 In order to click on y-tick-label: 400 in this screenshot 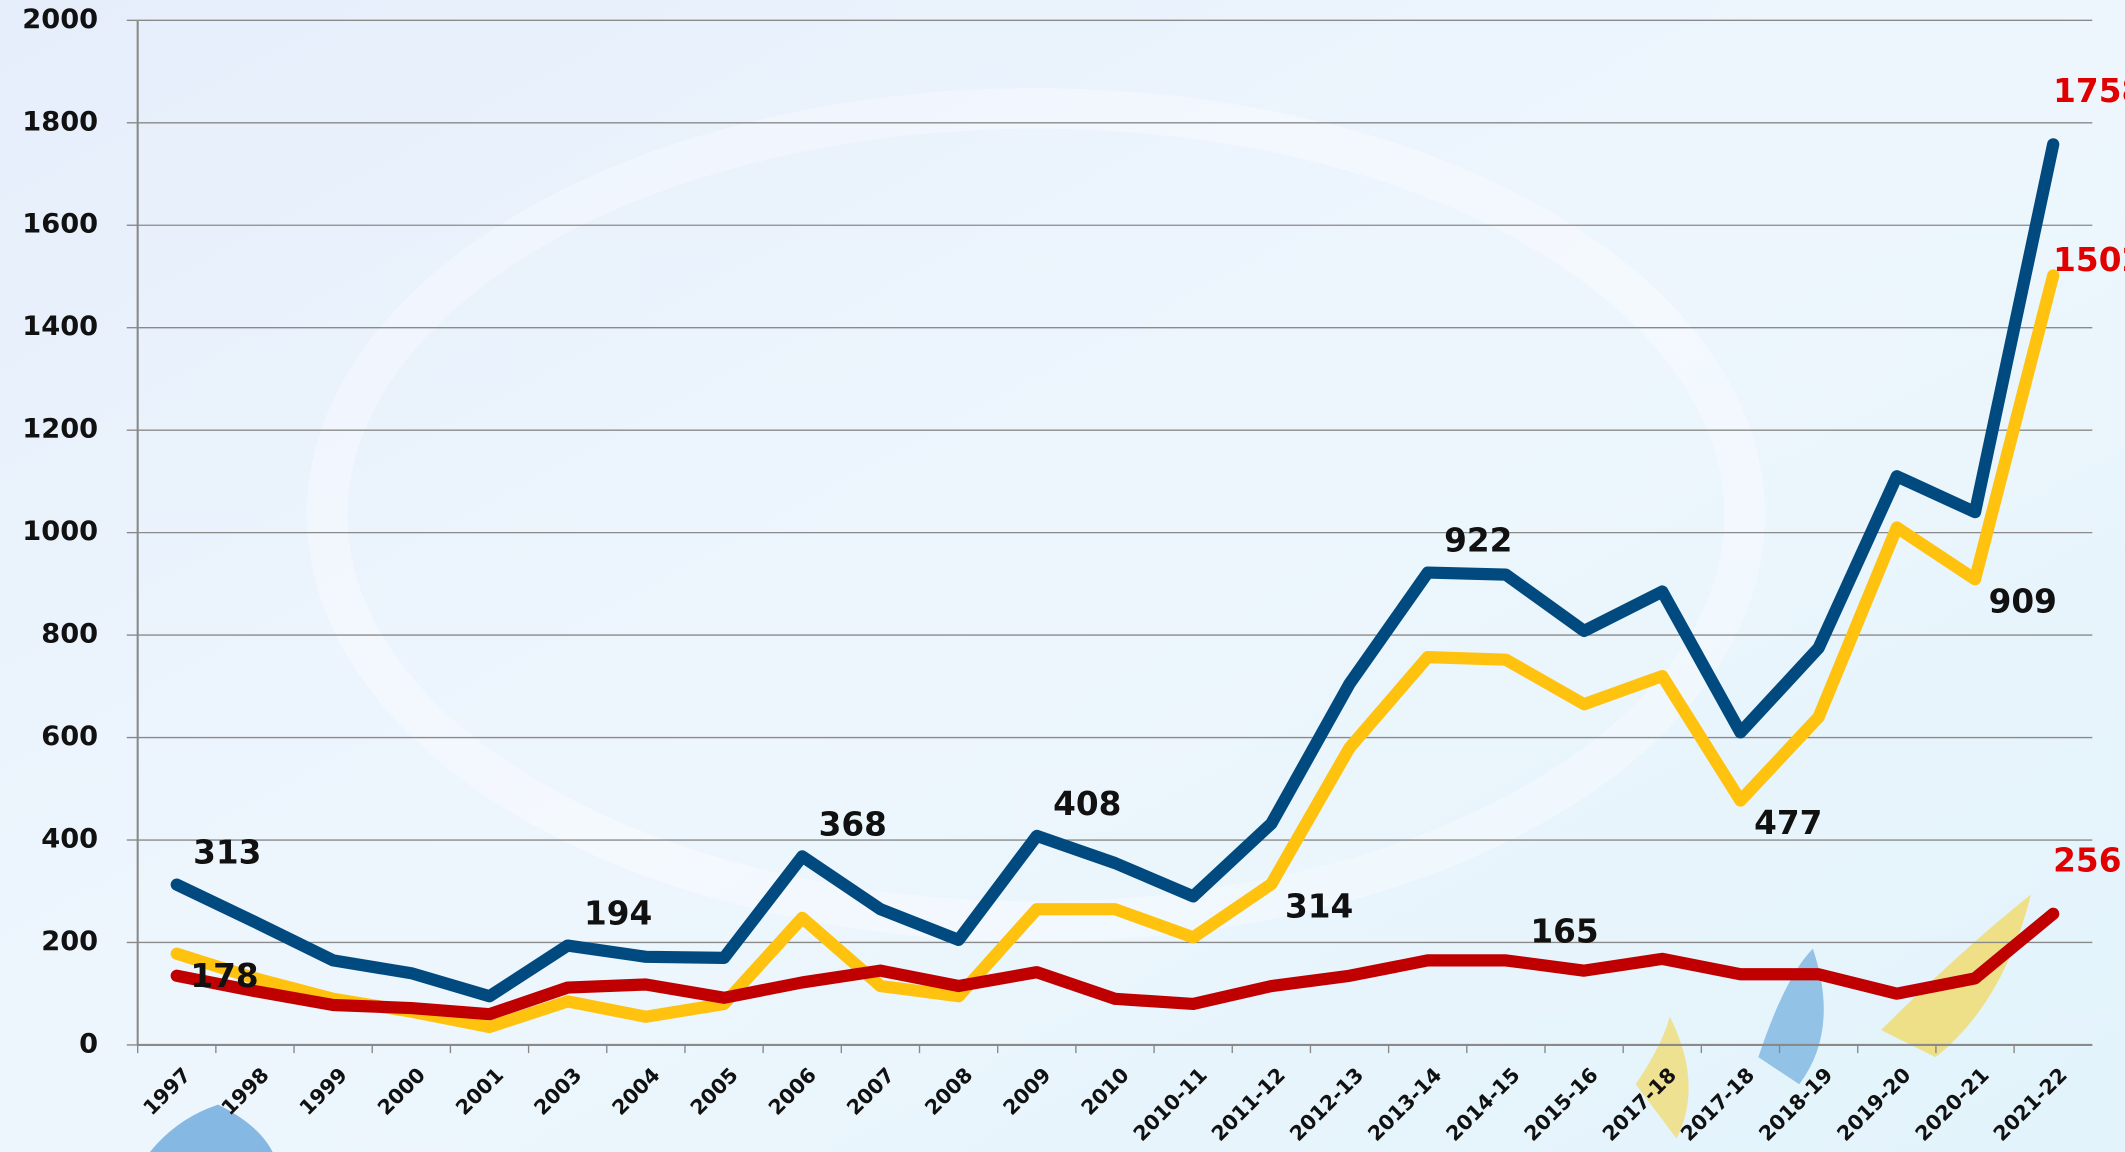, I will do `click(69, 839)`.